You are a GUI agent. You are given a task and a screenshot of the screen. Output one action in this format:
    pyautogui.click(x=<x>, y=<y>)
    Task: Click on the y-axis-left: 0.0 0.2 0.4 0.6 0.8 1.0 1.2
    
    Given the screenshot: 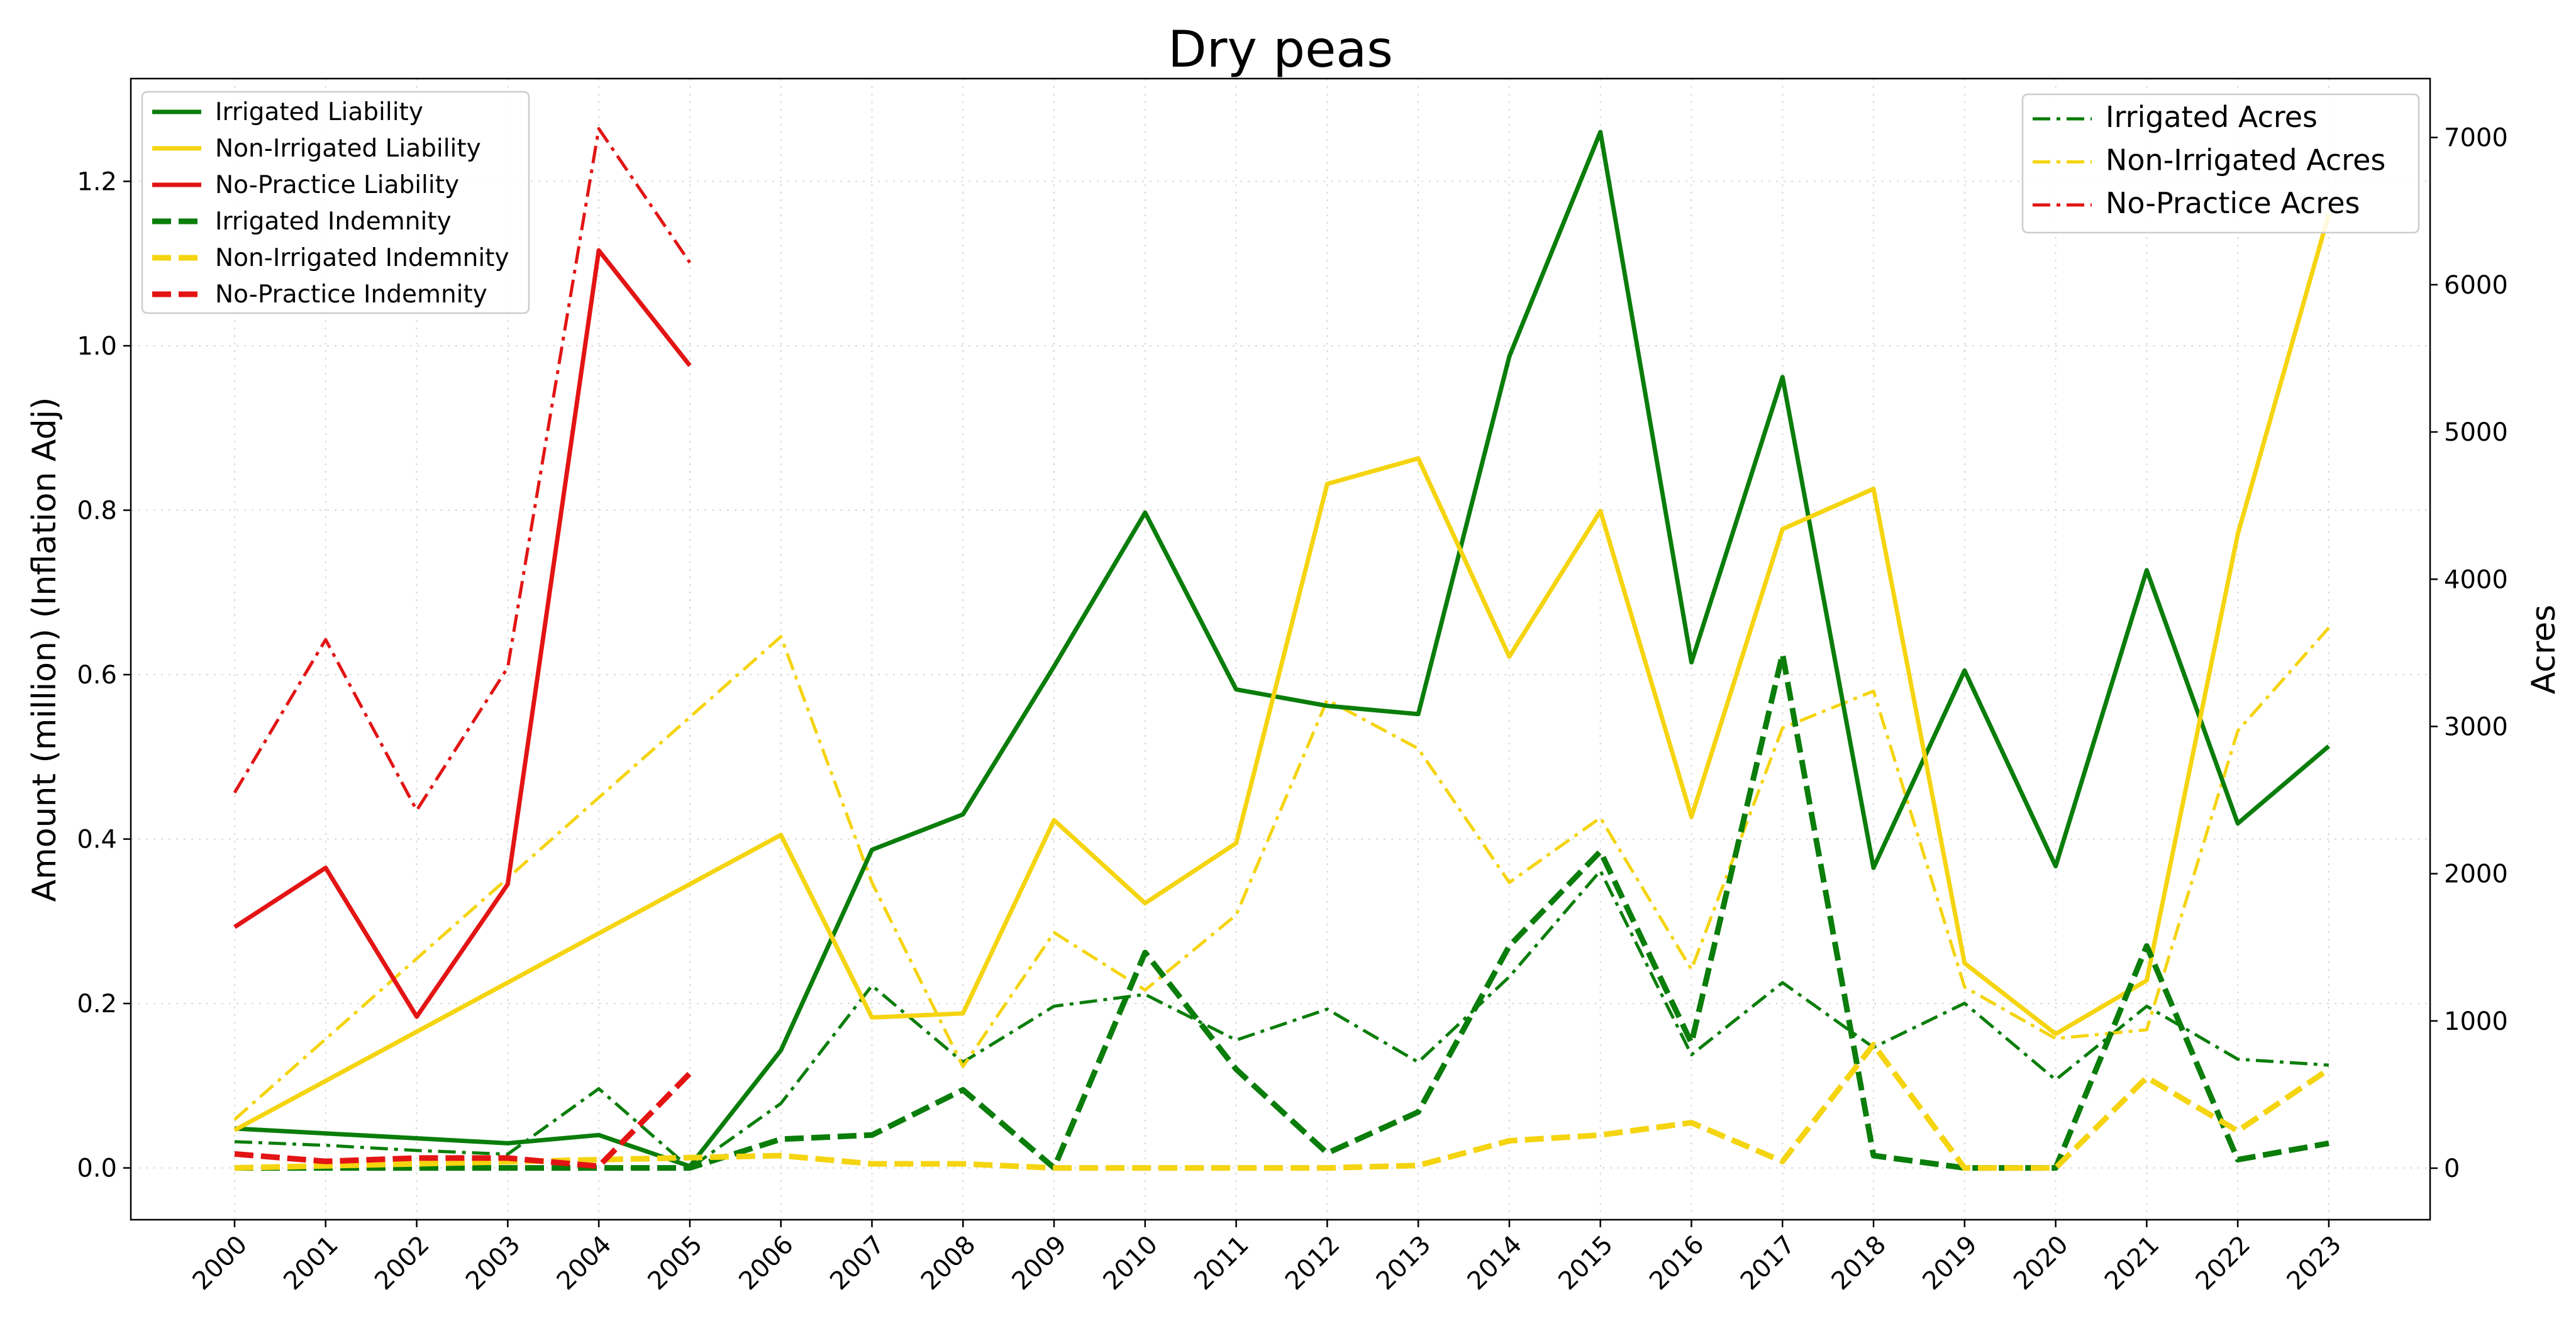 What is the action you would take?
    pyautogui.click(x=104, y=675)
    